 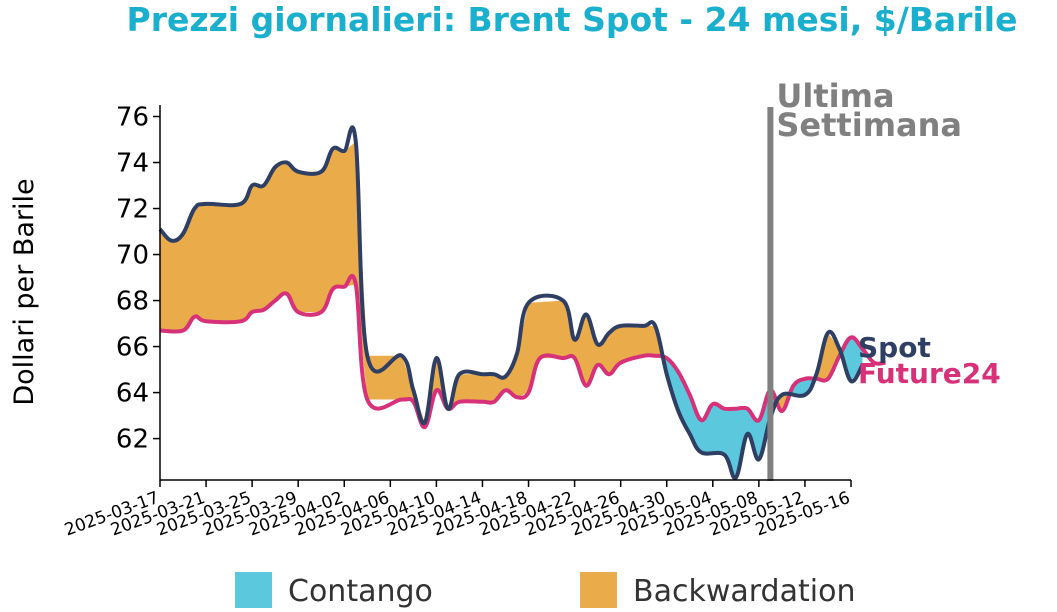 What do you see at coordinates (132, 302) in the screenshot?
I see `y-tick-label: 68` at bounding box center [132, 302].